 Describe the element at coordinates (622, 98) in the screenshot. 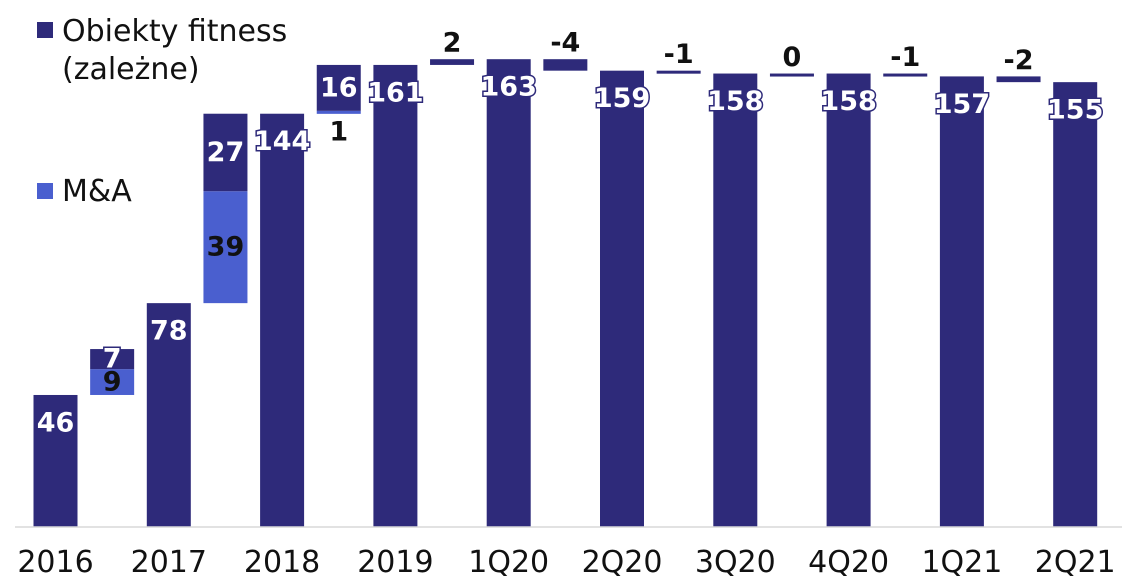

I see `label-total-2Q20: 159` at that location.